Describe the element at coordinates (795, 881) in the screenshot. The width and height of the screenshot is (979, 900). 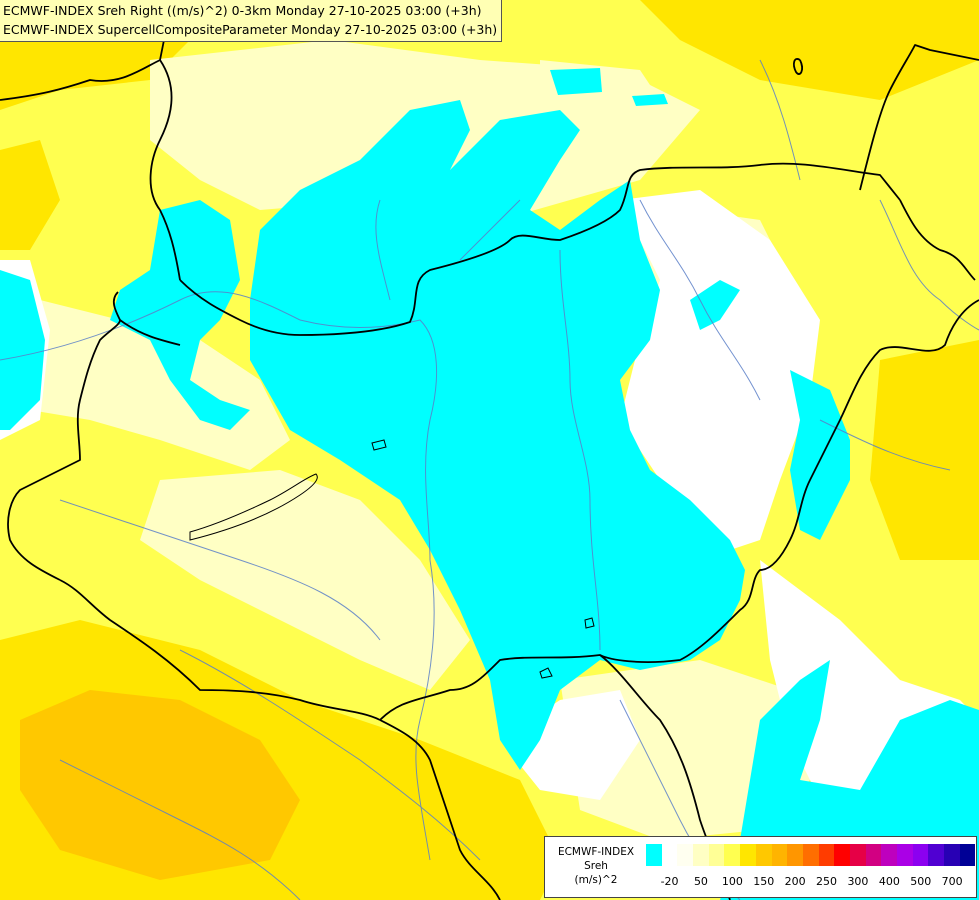
I see `legend-tick-label: 200` at that location.